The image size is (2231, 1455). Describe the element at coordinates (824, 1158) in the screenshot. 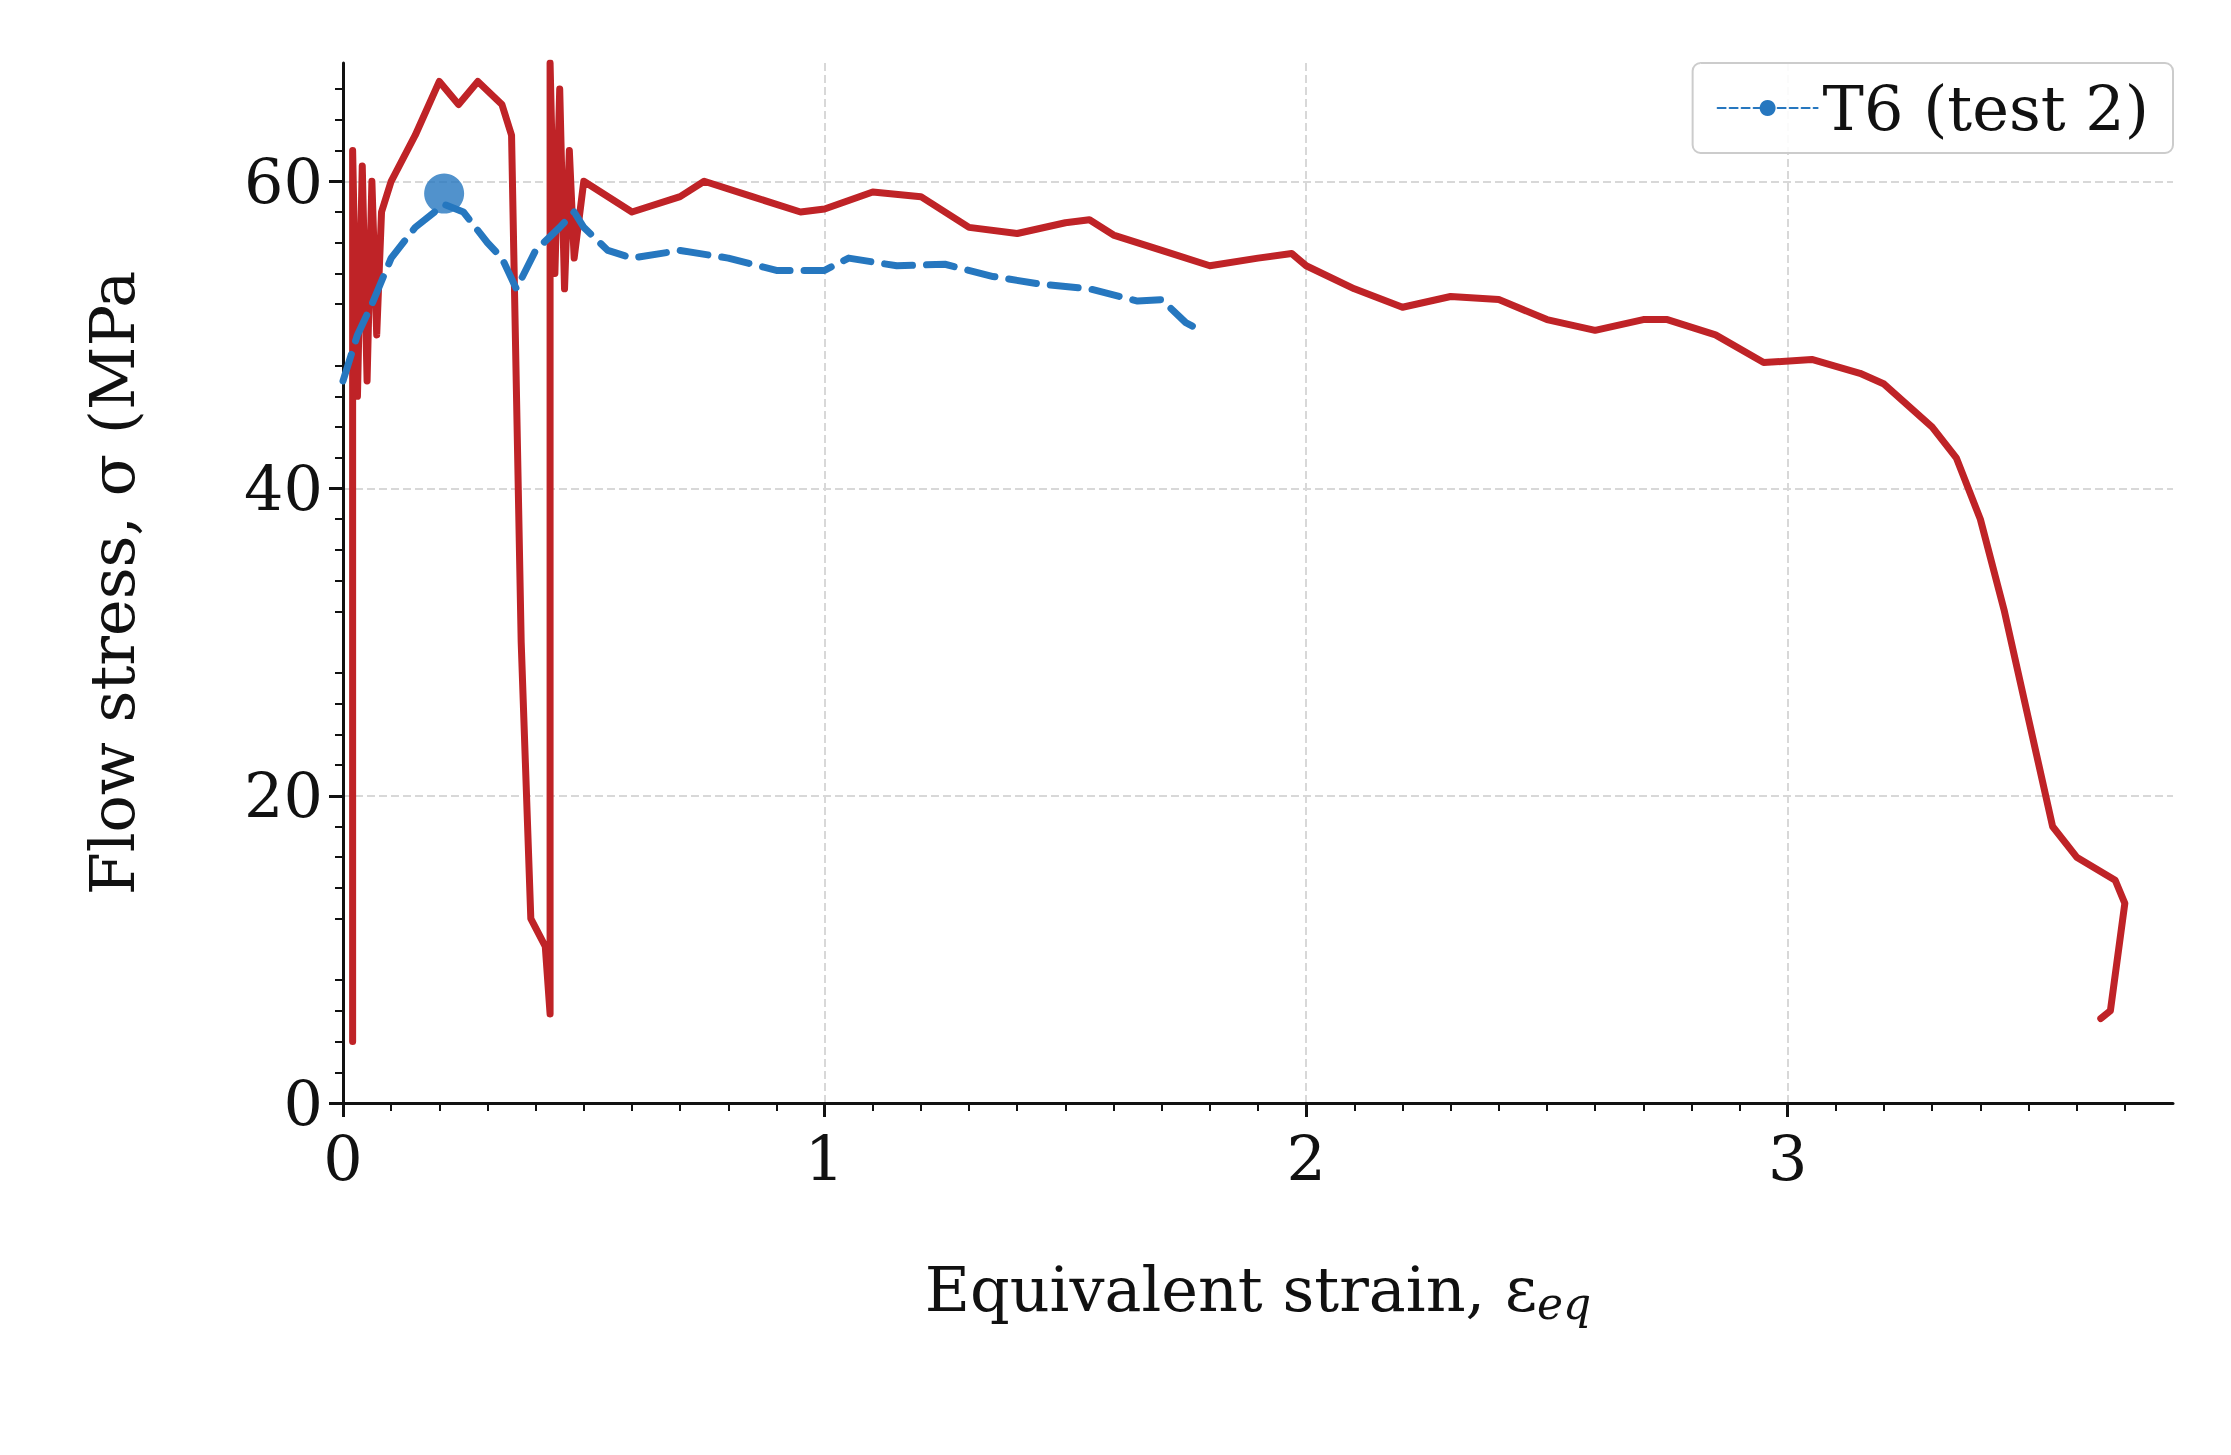

I see `x-tick-label: 1` at that location.